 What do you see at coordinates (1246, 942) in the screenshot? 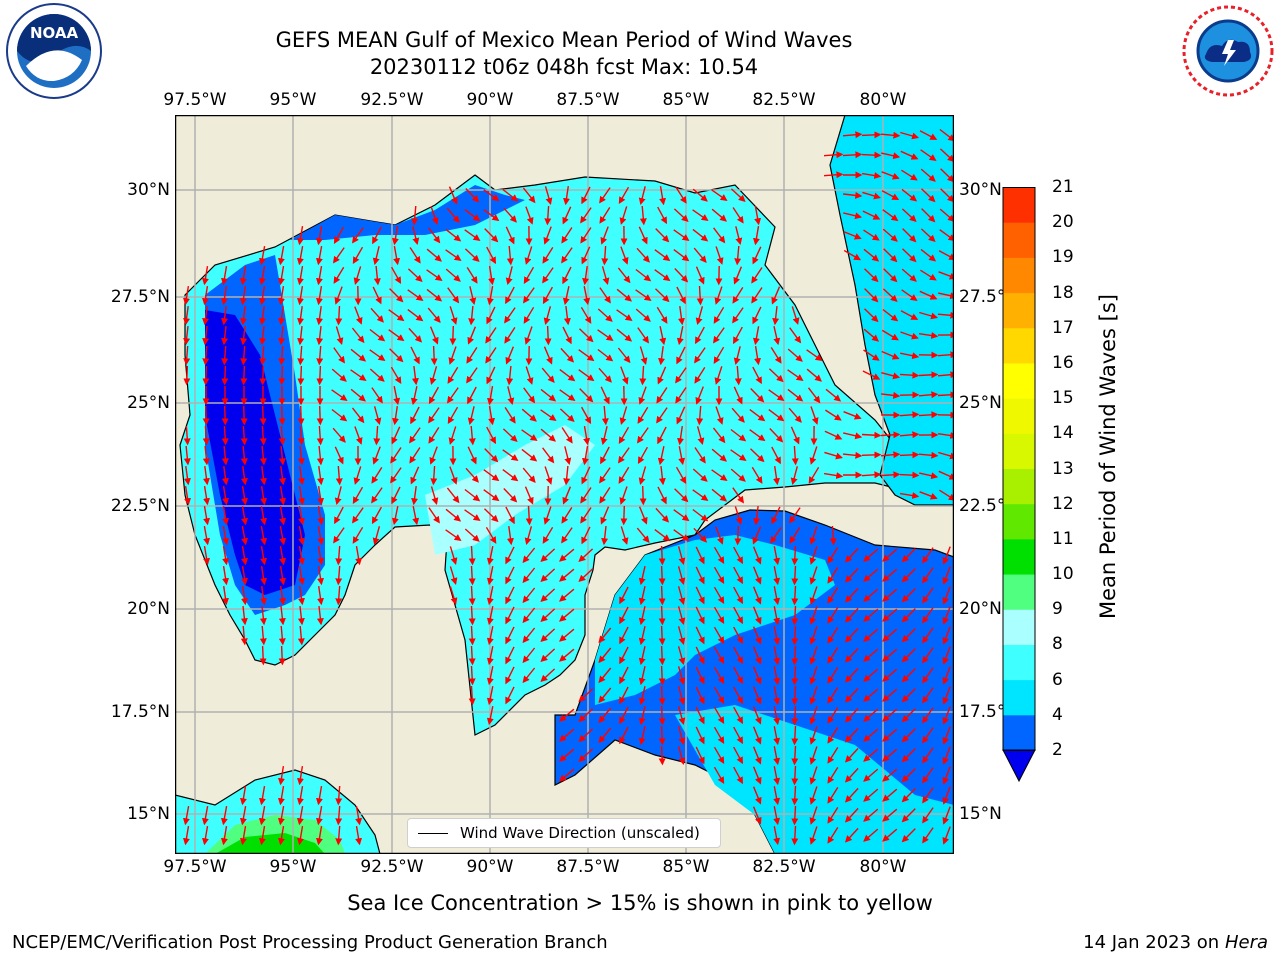
I see `footer-host: Hera` at bounding box center [1246, 942].